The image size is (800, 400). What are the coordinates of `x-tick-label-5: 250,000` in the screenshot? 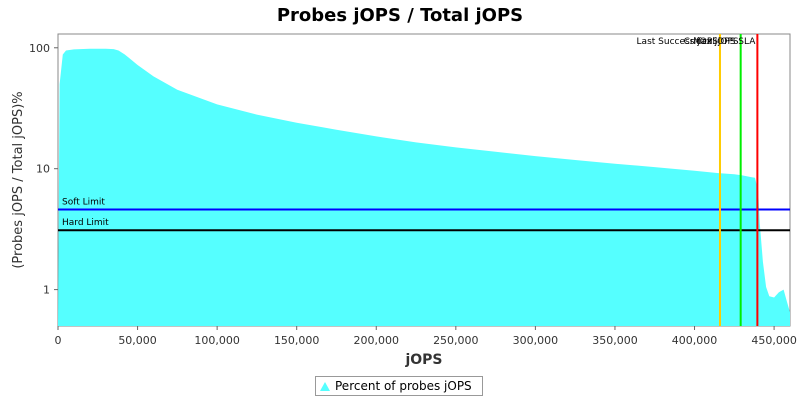 It's located at (456, 340).